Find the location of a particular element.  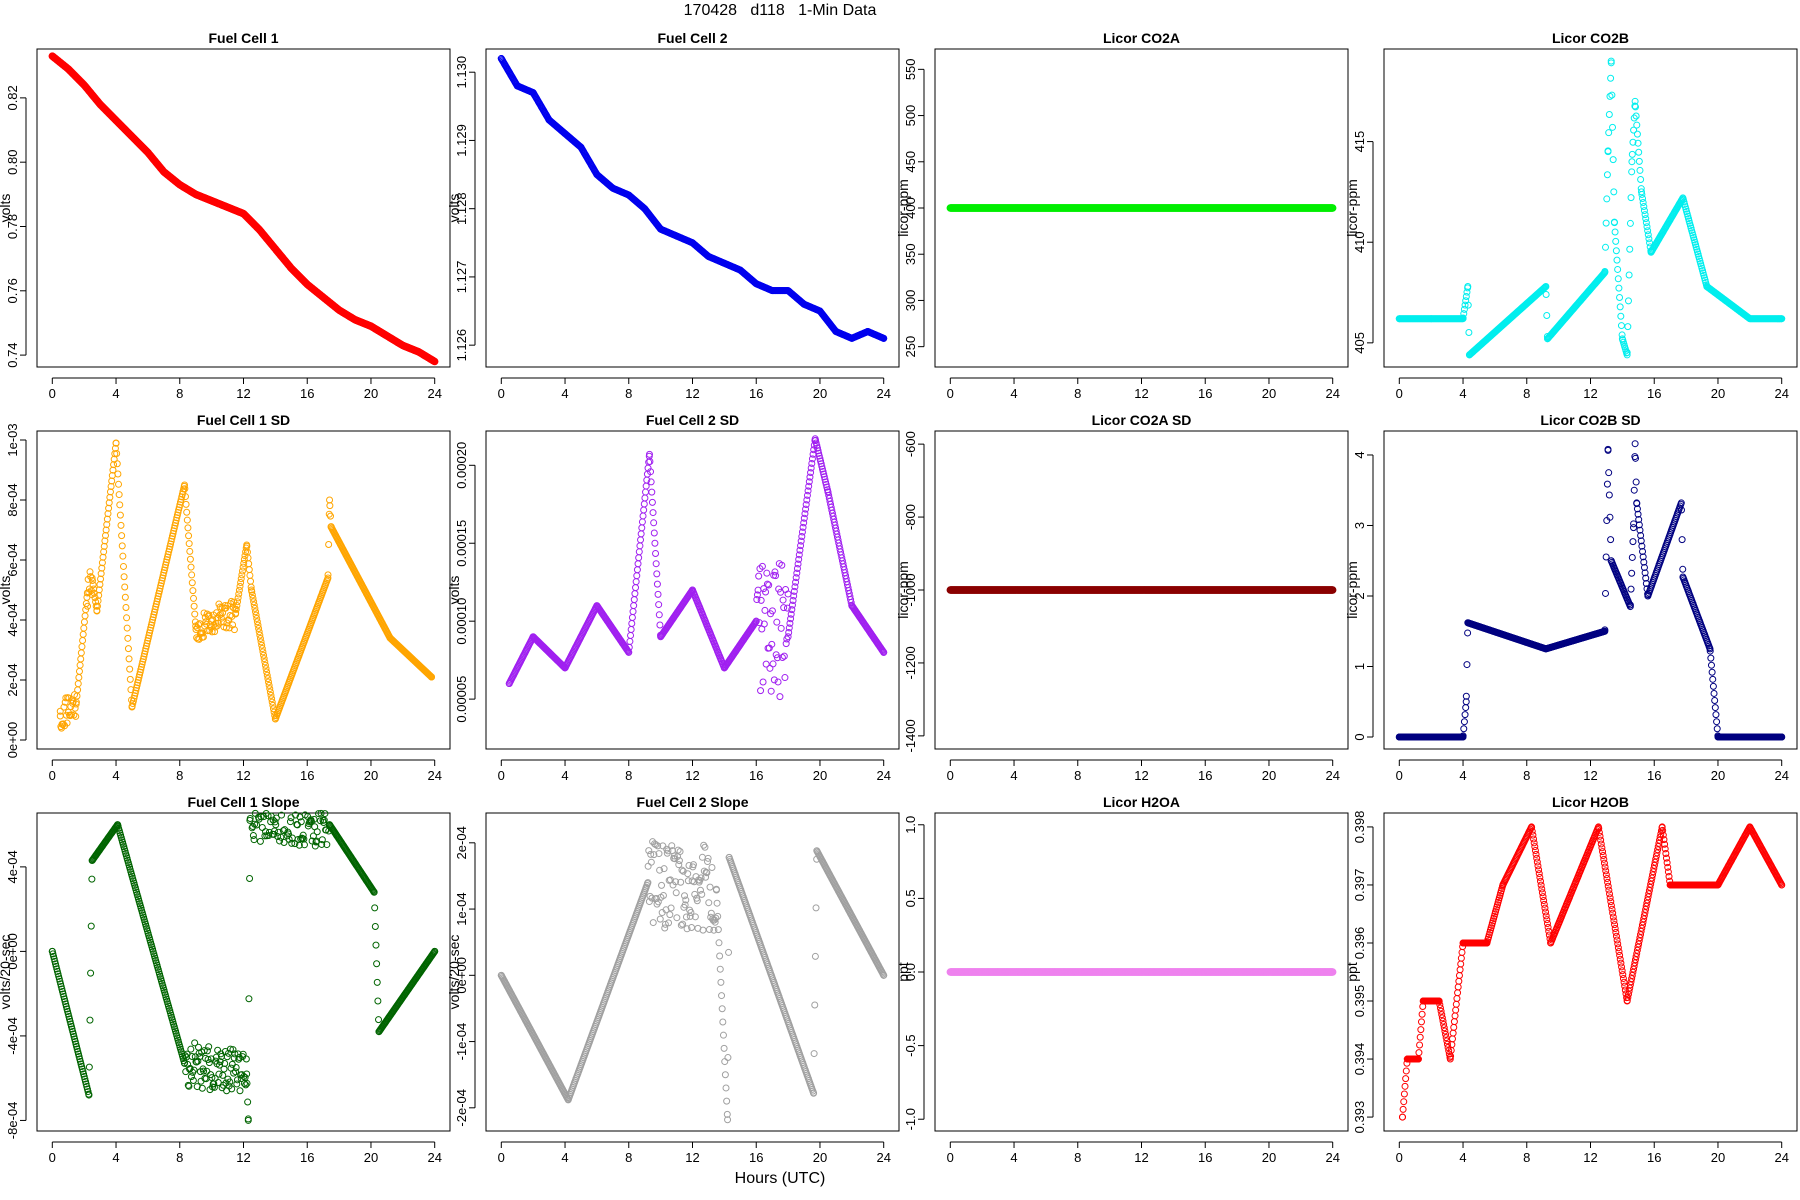

y-tick-label: 0.76 is located at coordinates (12, 290).